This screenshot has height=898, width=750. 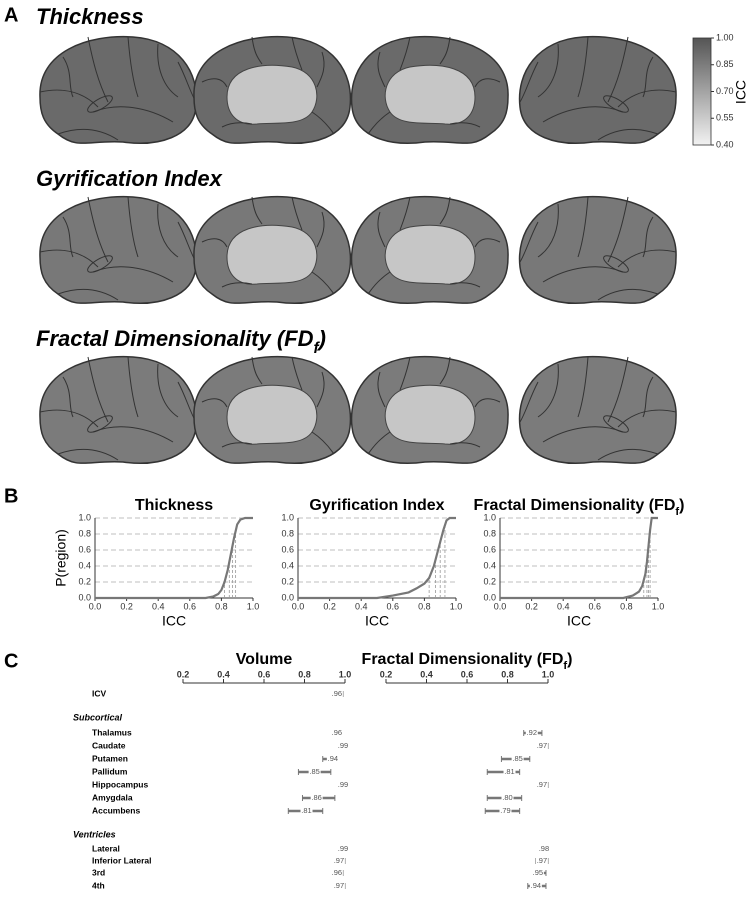 What do you see at coordinates (120, 784) in the screenshot?
I see `row-label: Hippocampus` at bounding box center [120, 784].